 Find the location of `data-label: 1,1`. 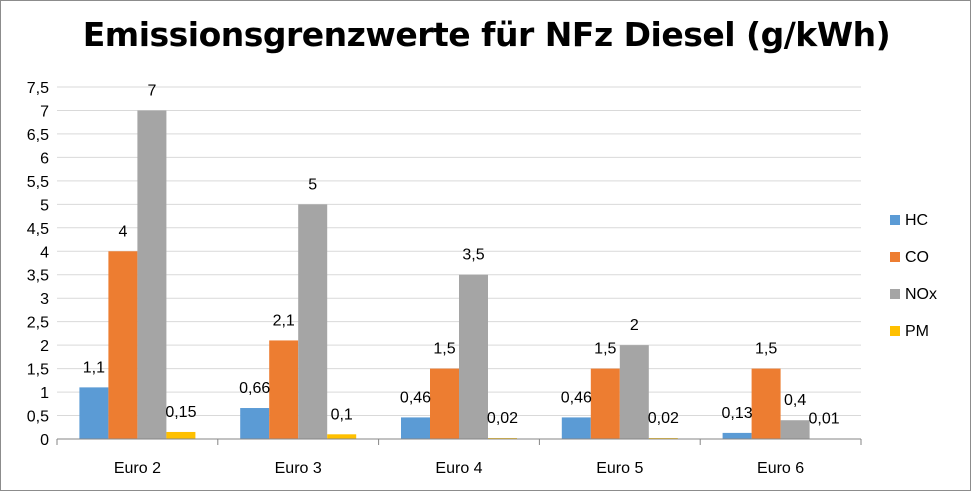

data-label: 1,1 is located at coordinates (94, 367).